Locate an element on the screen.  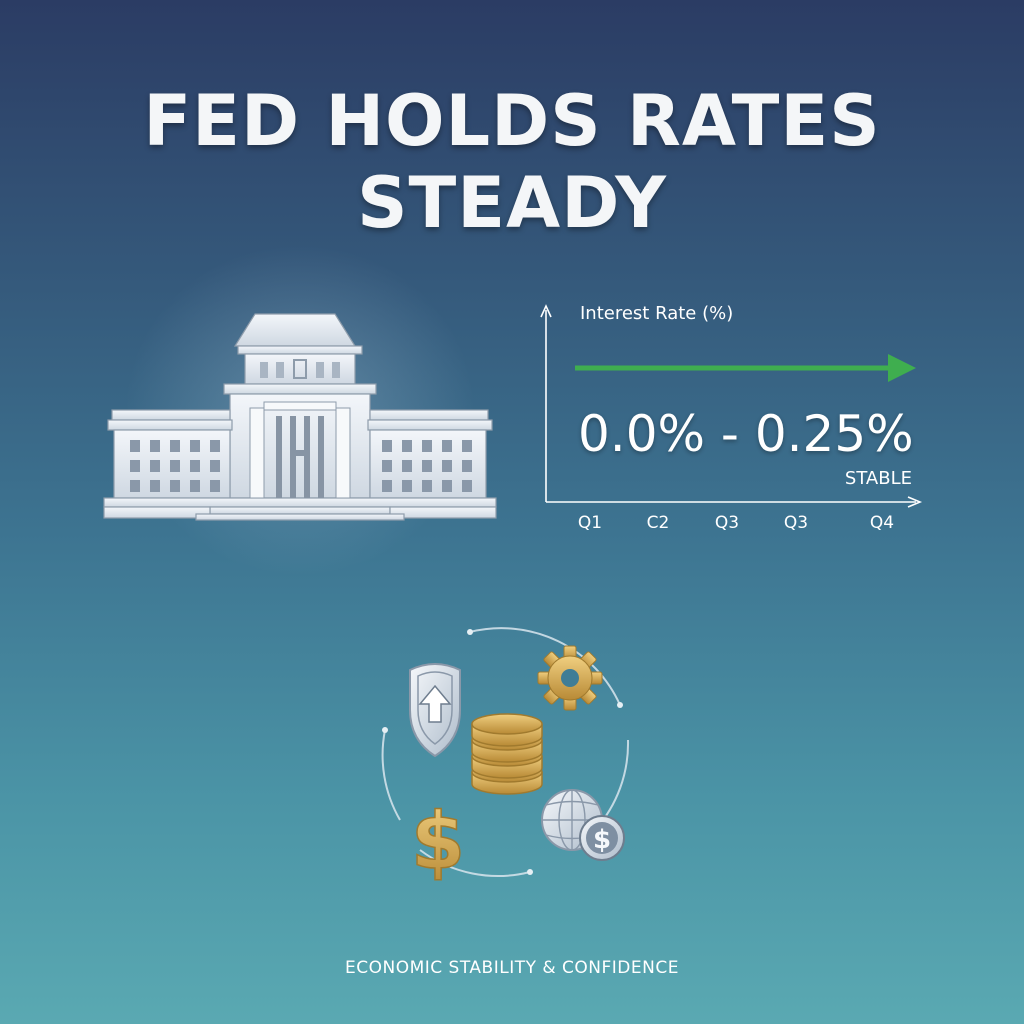
interest-rate-chart is located at coordinates (731, 406).